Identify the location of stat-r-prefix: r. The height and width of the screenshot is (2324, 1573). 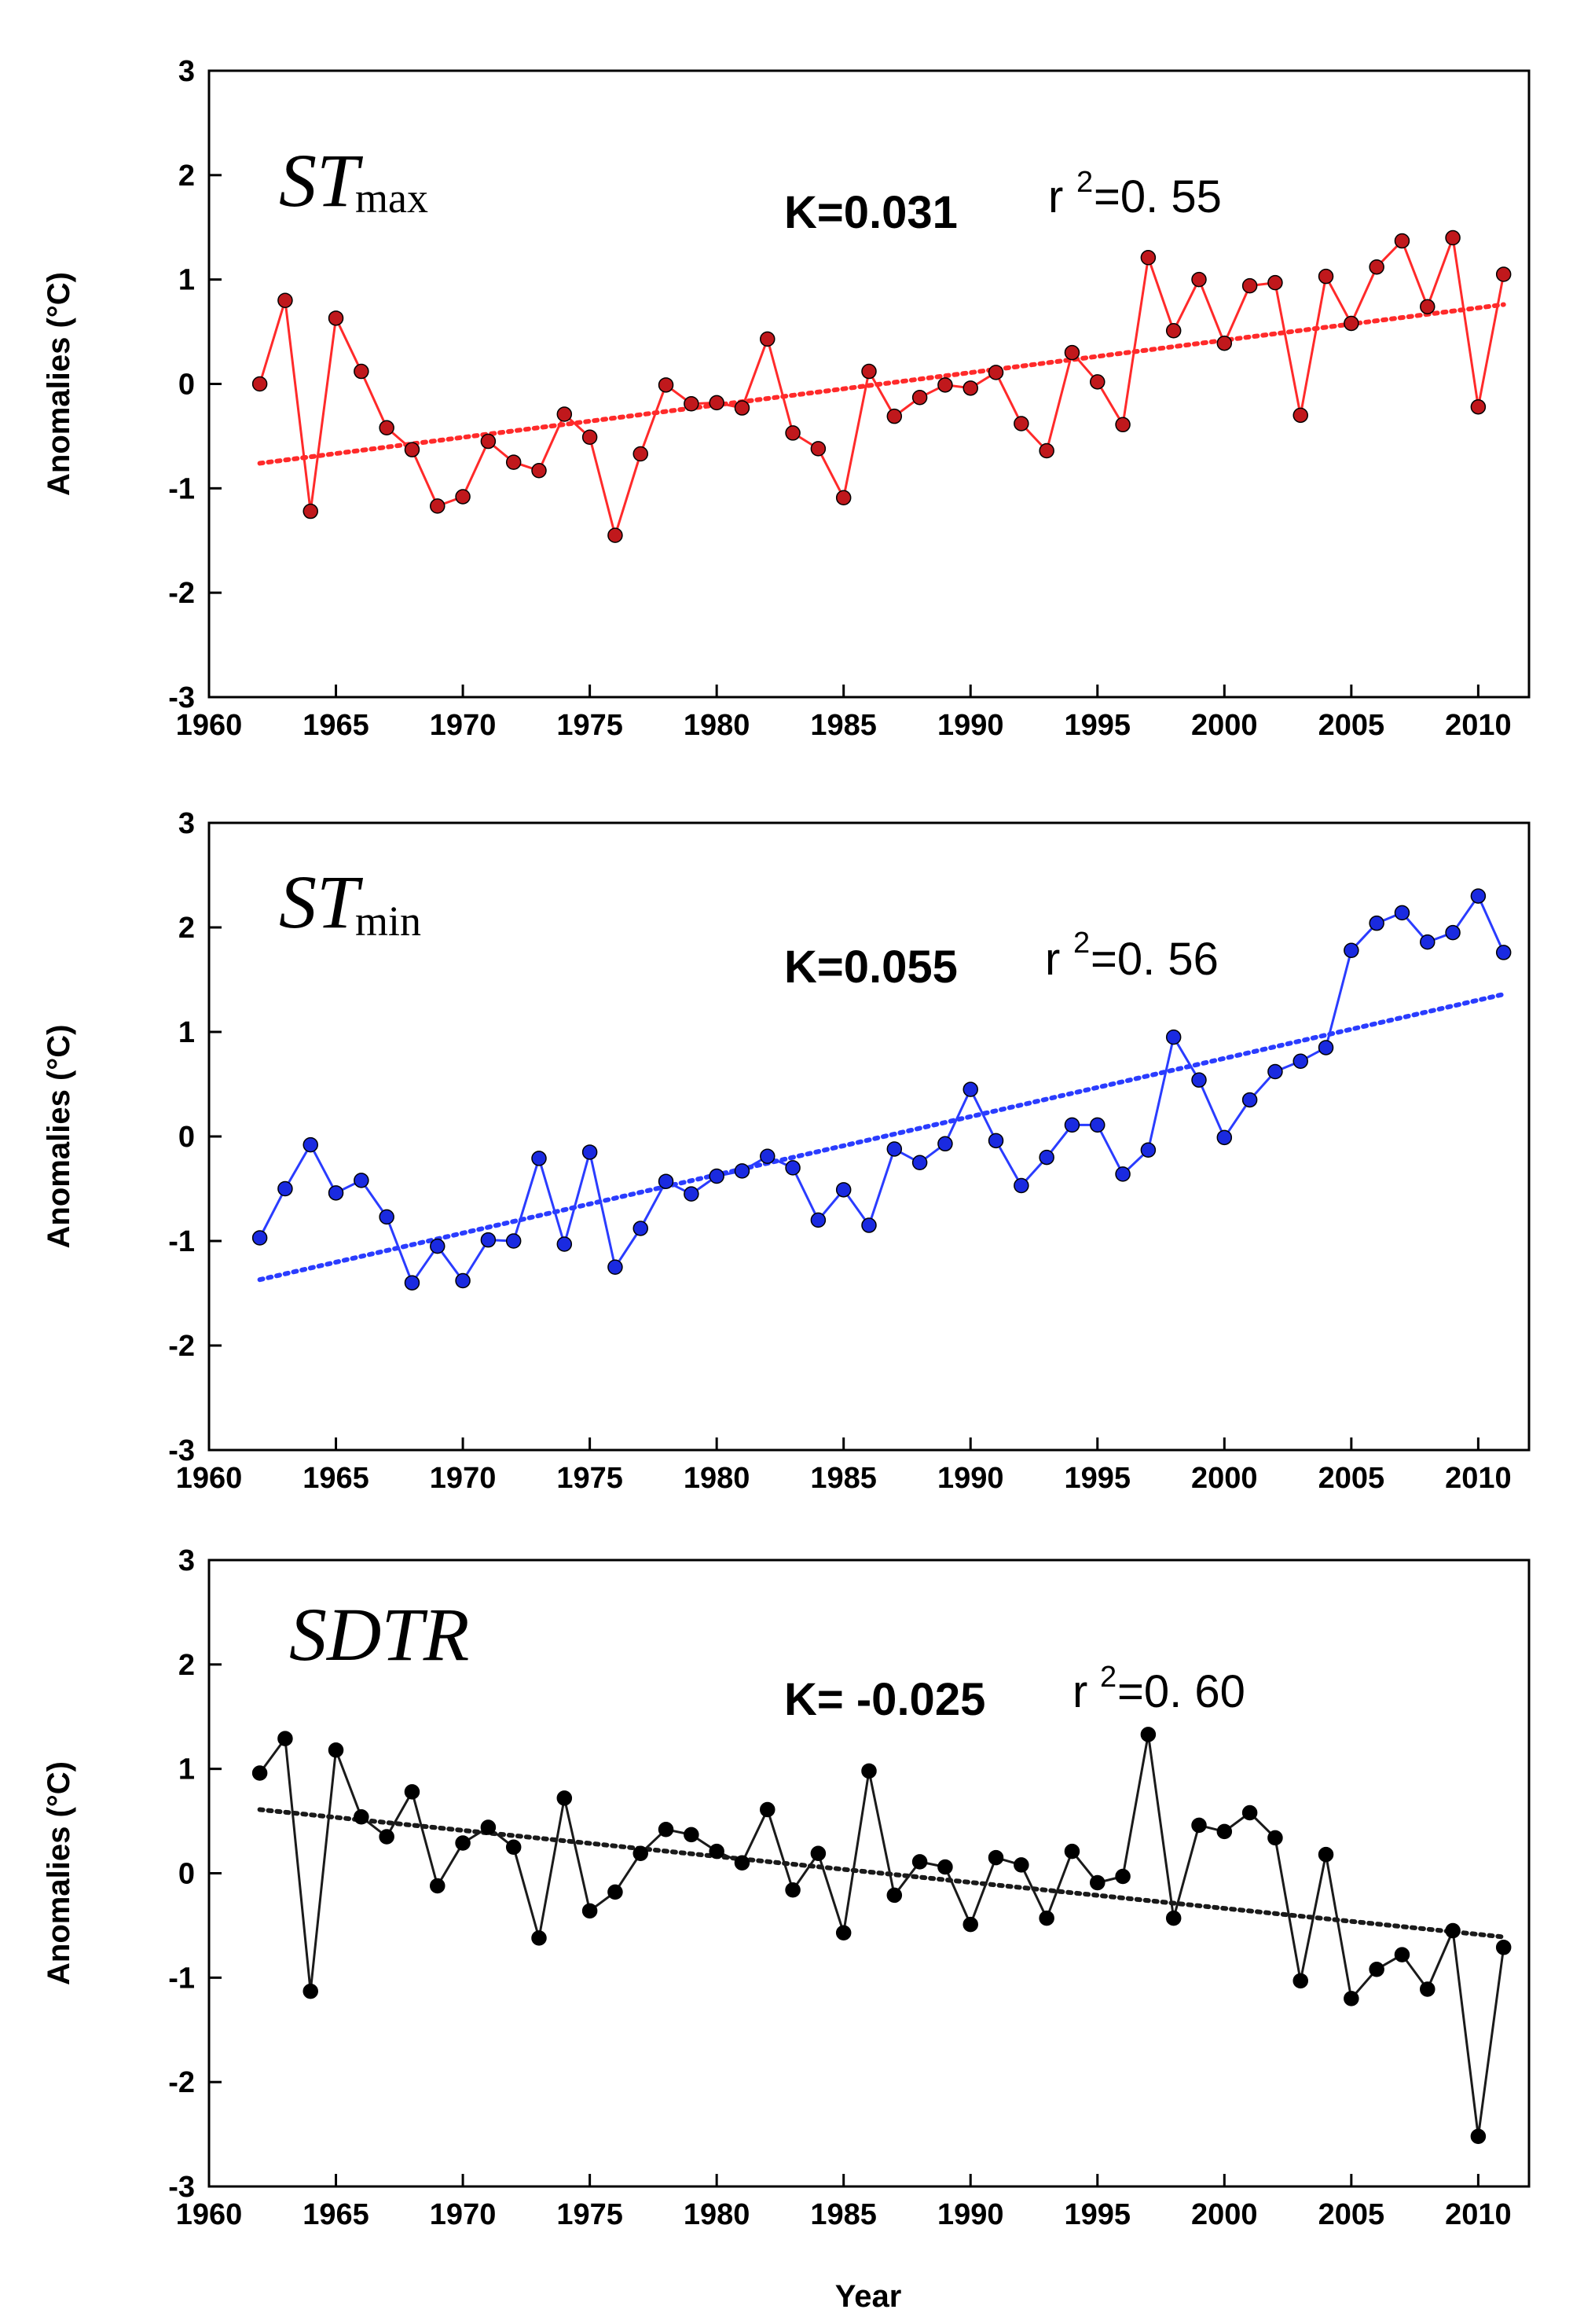
(1055, 196).